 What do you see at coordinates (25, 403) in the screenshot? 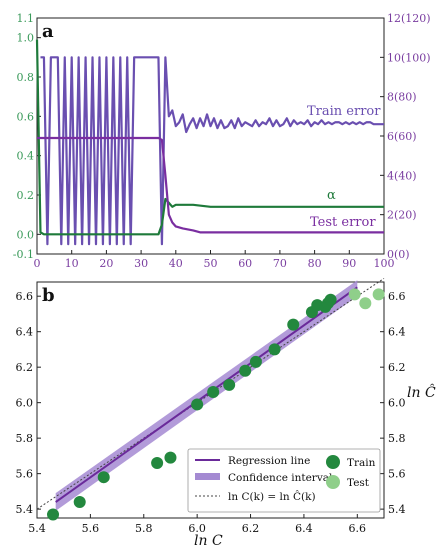
I see `b-left-tick-label: 6.0` at bounding box center [25, 403].